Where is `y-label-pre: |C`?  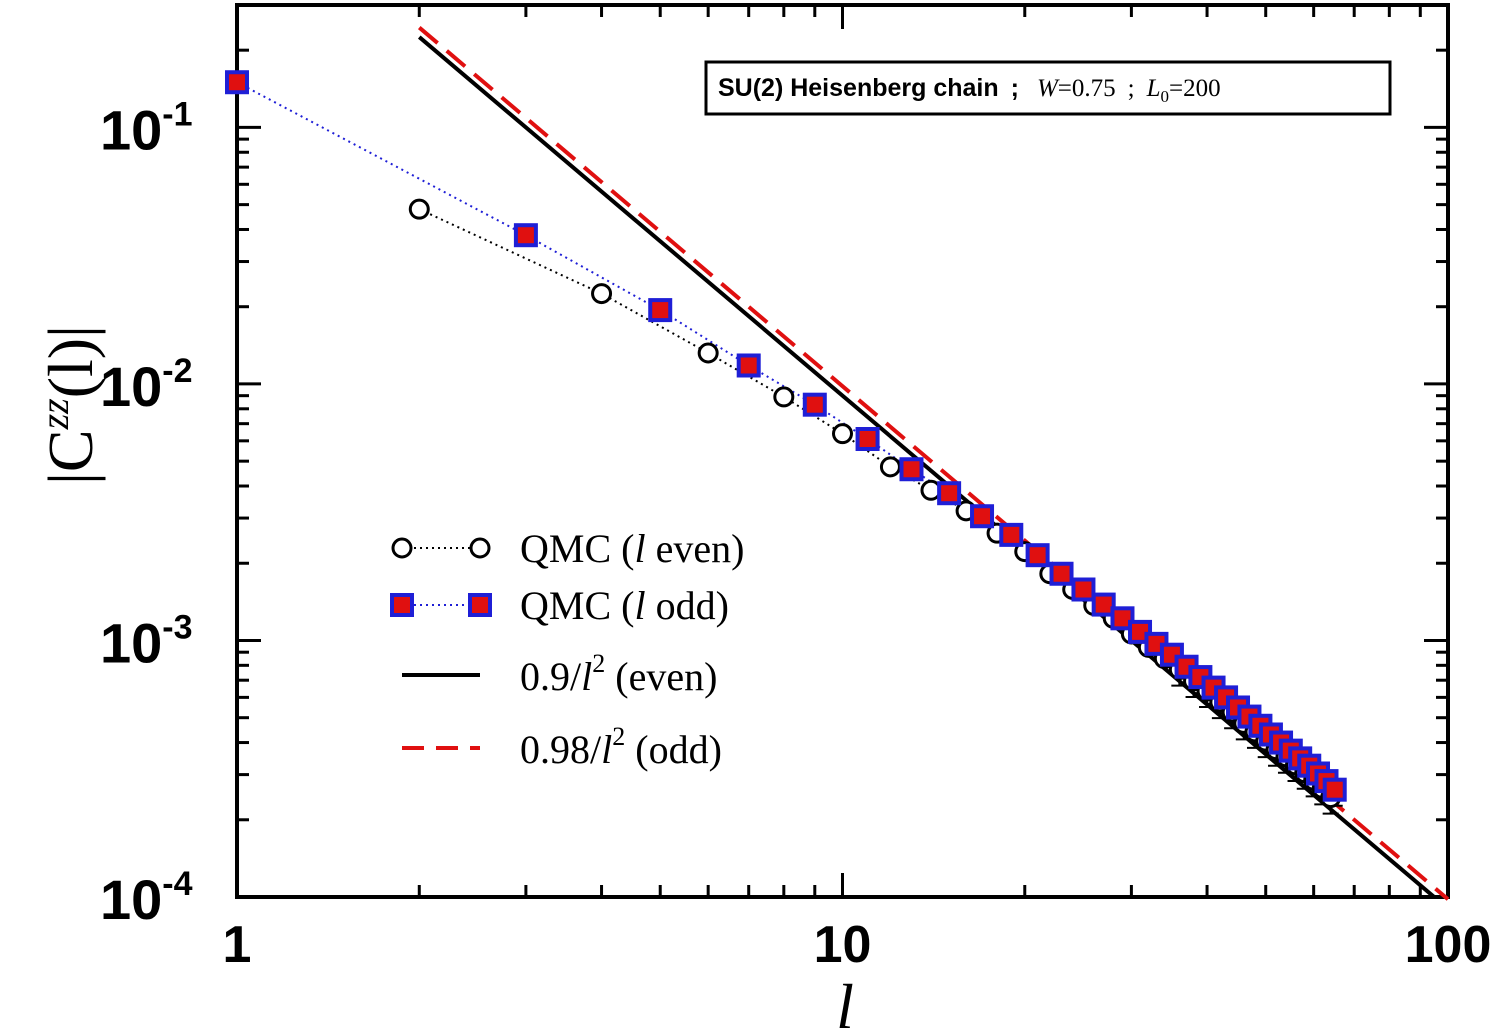
y-label-pre: |C is located at coordinates (70, 457).